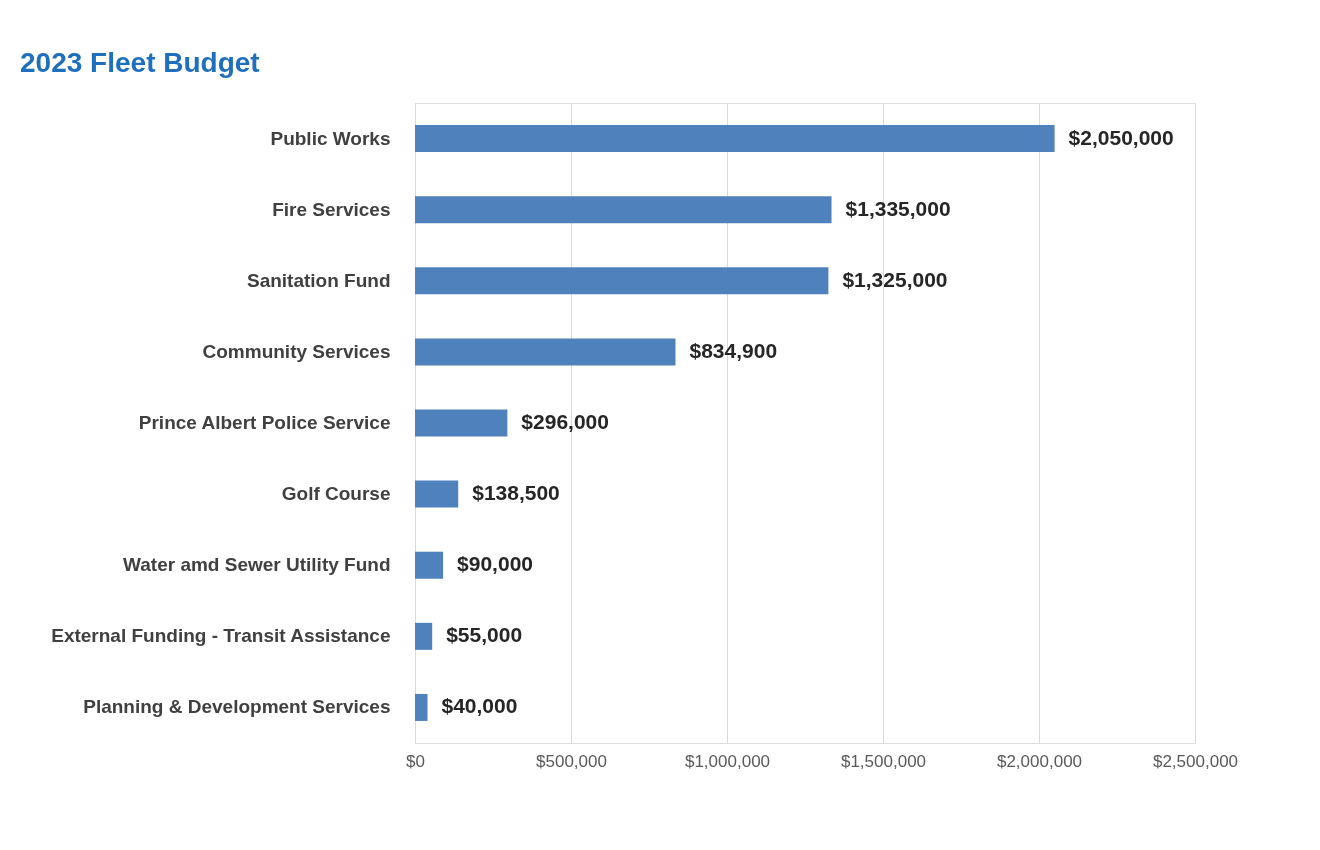 This screenshot has height=850, width=1320. Describe the element at coordinates (140, 62) in the screenshot. I see `text: 2023 Fleet Budget` at that location.